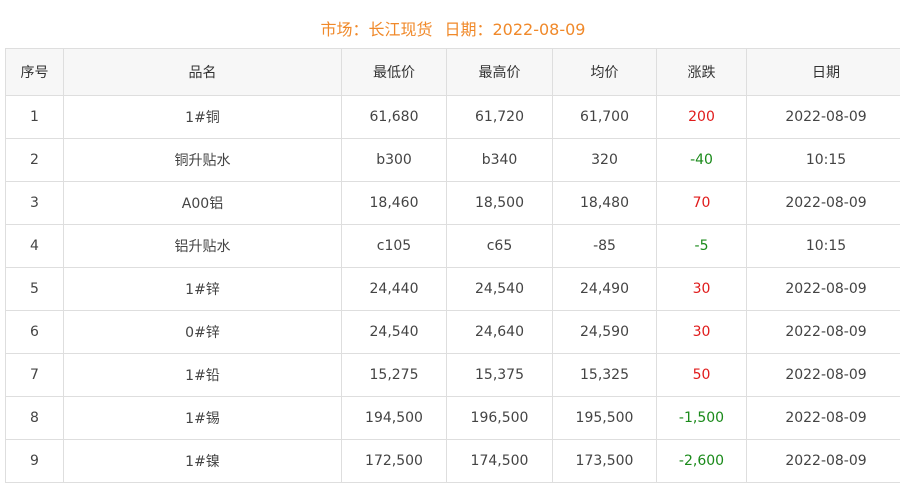 The height and width of the screenshot is (484, 900). Describe the element at coordinates (604, 289) in the screenshot. I see `cell-avg-price: 24,490` at that location.